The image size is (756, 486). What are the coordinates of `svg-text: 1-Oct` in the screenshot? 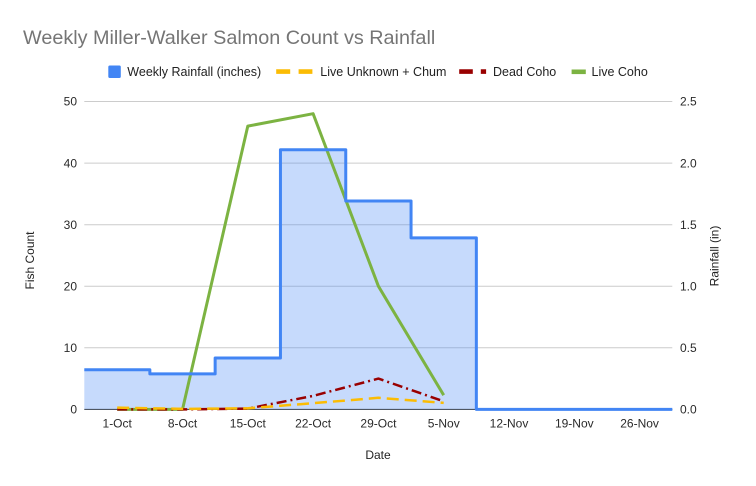 It's located at (118, 424).